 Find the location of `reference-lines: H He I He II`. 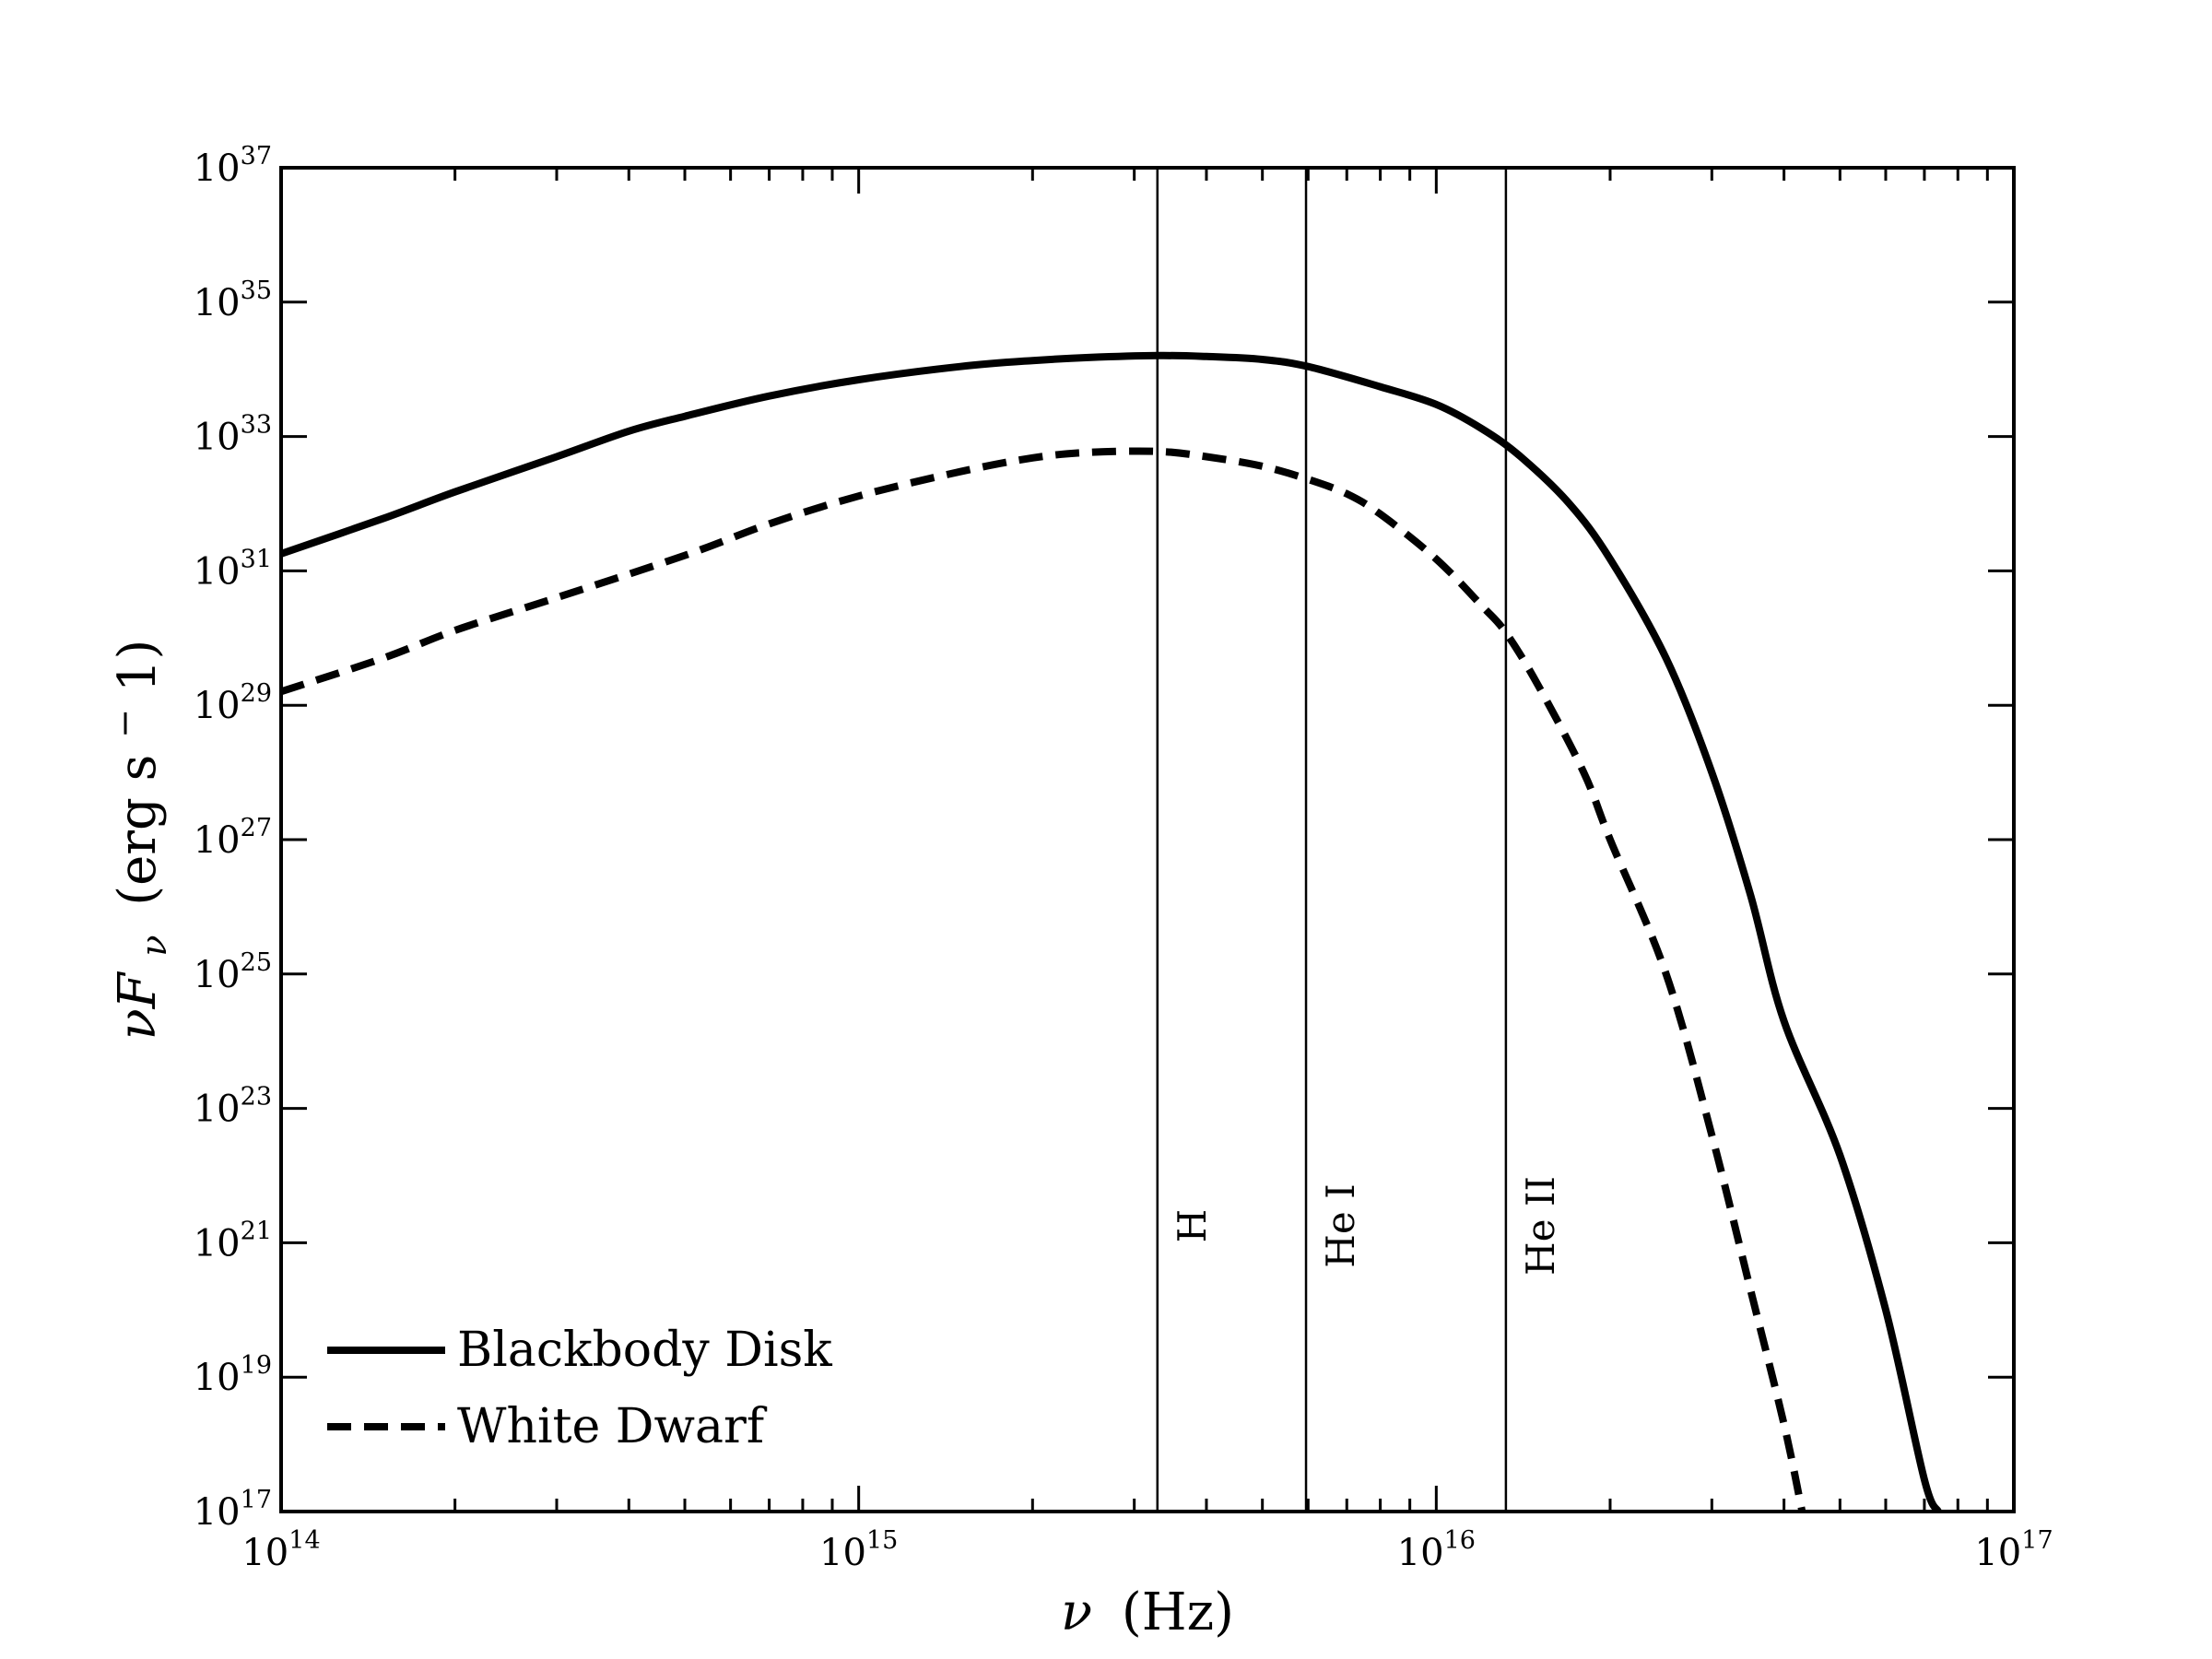

reference-lines: H He I He II is located at coordinates (1359, 840).